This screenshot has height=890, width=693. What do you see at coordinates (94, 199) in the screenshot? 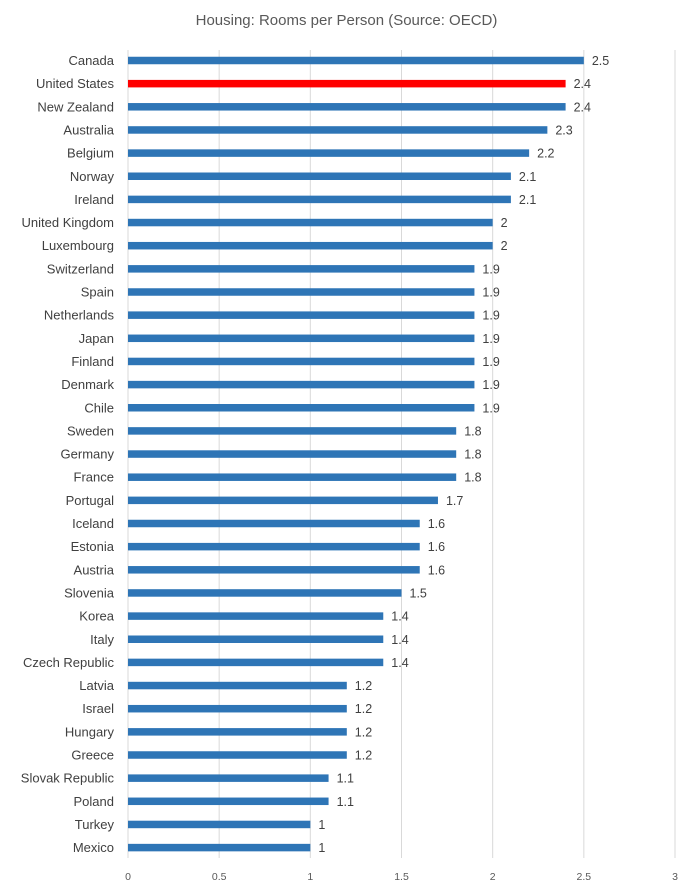
I see `category-label: Ireland` at bounding box center [94, 199].